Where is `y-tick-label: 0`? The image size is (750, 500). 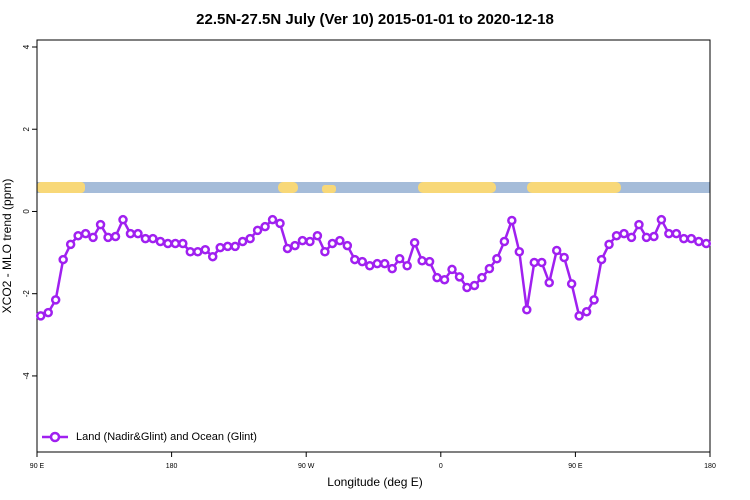 y-tick-label: 0 is located at coordinates (26, 211).